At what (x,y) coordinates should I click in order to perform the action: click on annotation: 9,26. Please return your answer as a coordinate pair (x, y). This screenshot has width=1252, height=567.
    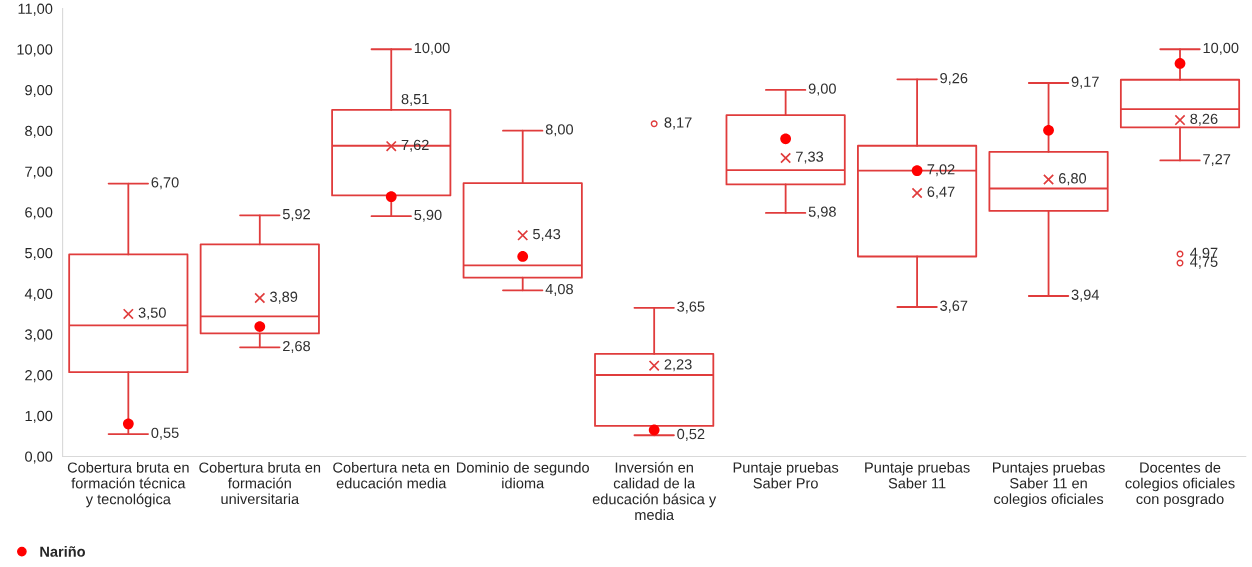
    Looking at the image, I should click on (954, 78).